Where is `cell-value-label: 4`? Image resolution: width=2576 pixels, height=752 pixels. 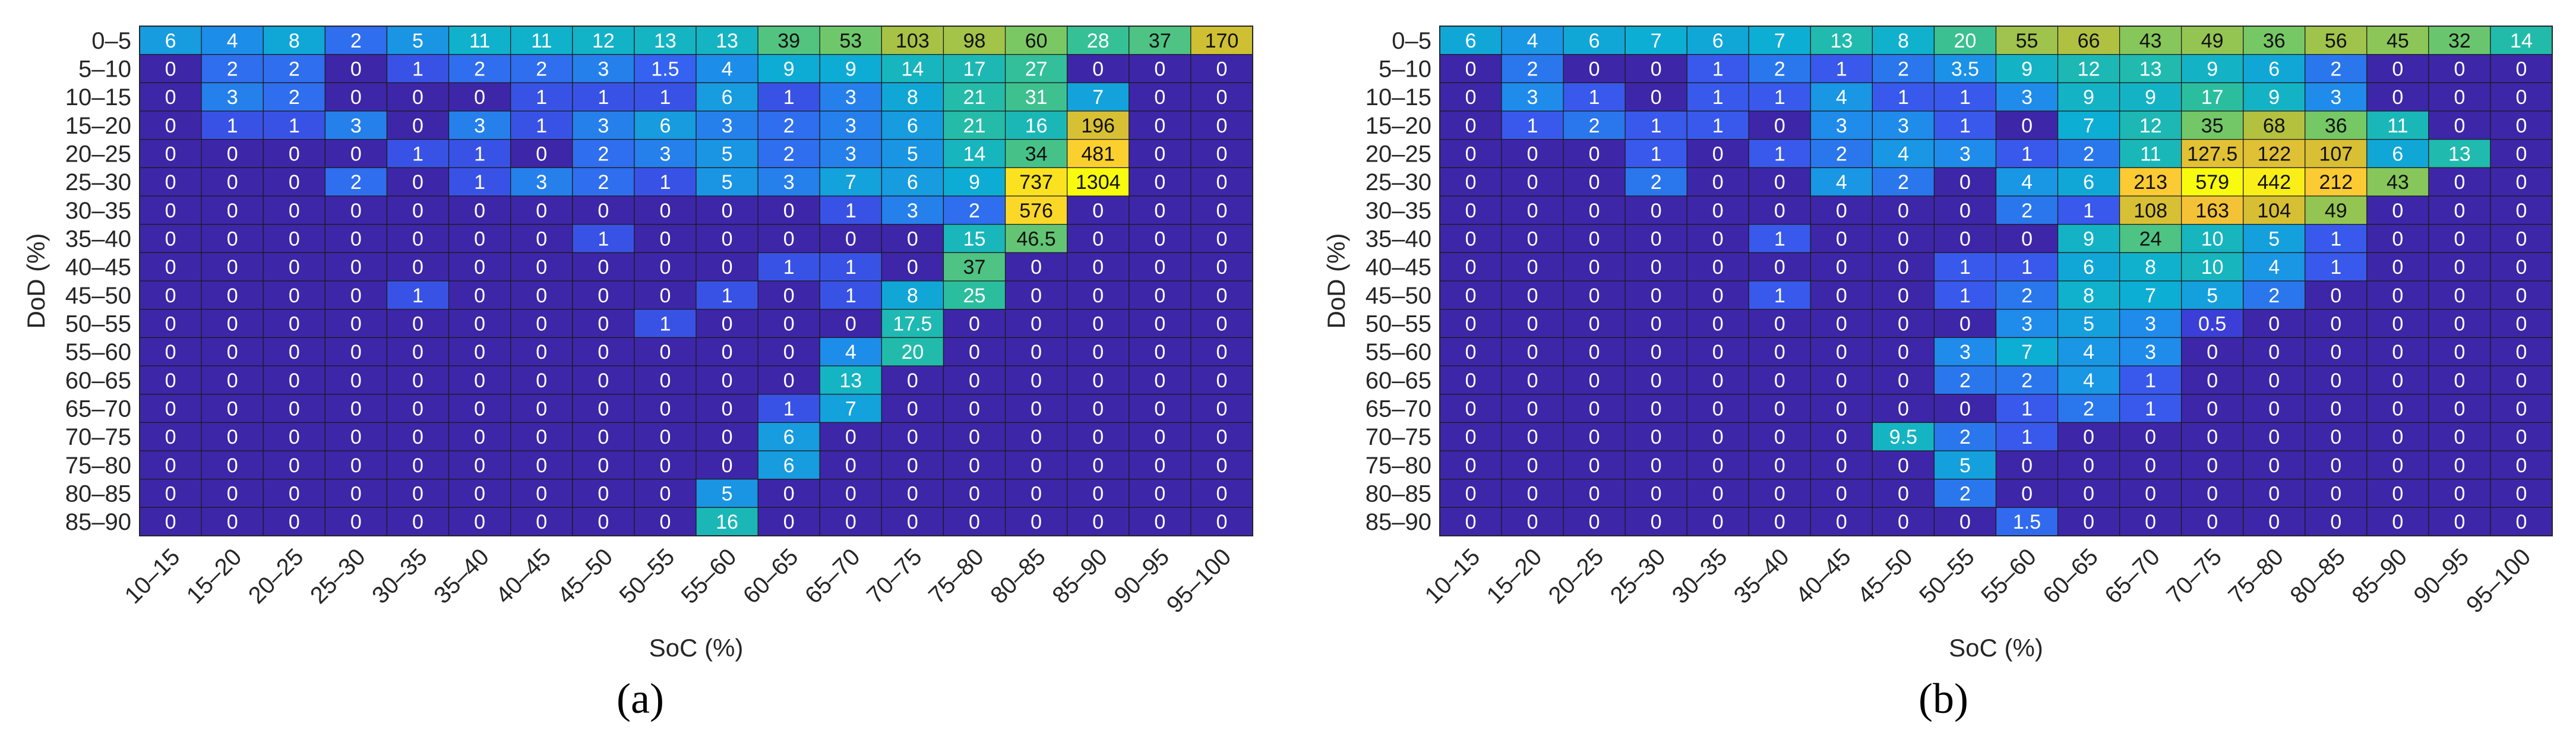 cell-value-label: 4 is located at coordinates (2088, 380).